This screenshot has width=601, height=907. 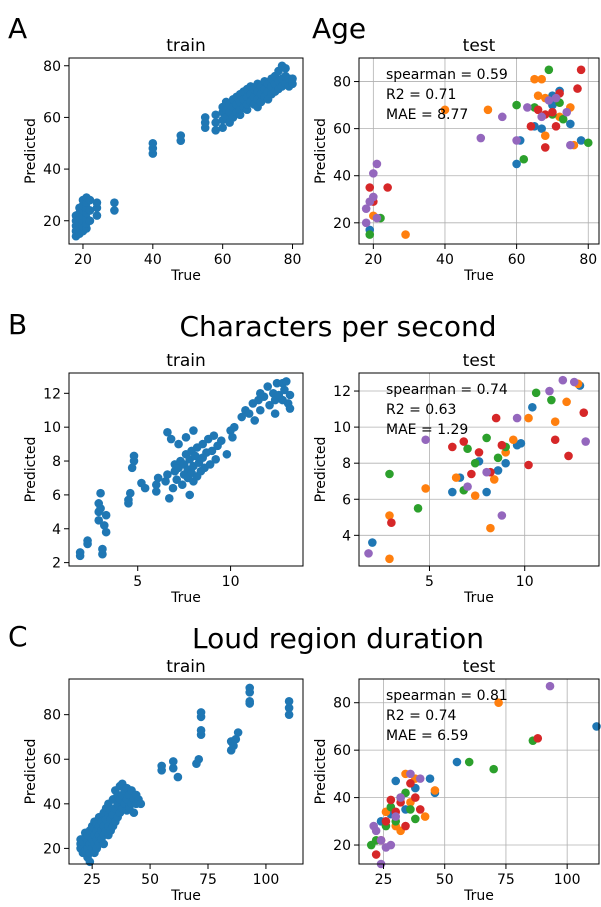 I want to click on scatter-plot-1: 20 40 60 80 20 40 60 80 train True Predicted, so click(x=163, y=160).